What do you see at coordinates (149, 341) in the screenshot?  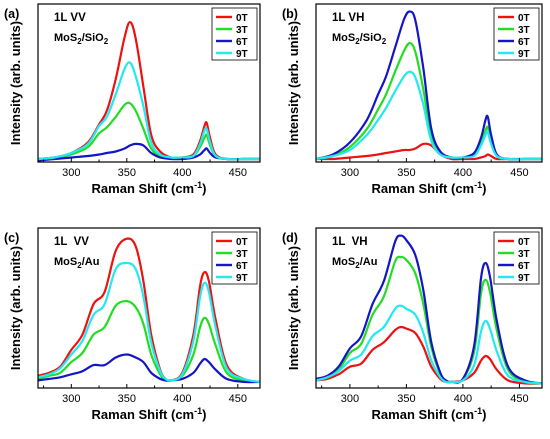 I see `series-line-3T` at bounding box center [149, 341].